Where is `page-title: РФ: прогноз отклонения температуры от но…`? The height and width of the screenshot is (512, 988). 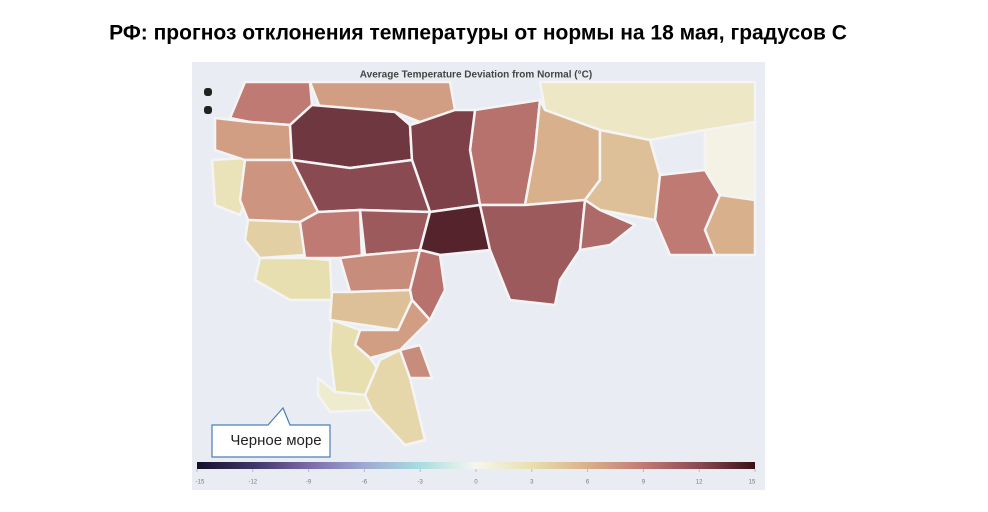 page-title: РФ: прогноз отклонения температуры от но… is located at coordinates (478, 33).